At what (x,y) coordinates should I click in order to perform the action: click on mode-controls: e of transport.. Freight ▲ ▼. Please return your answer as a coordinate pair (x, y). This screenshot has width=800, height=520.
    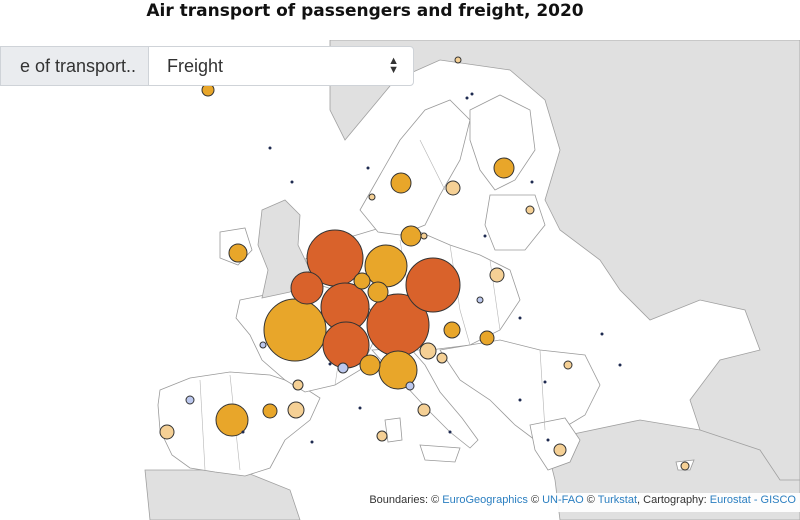
    Looking at the image, I should click on (207, 67).